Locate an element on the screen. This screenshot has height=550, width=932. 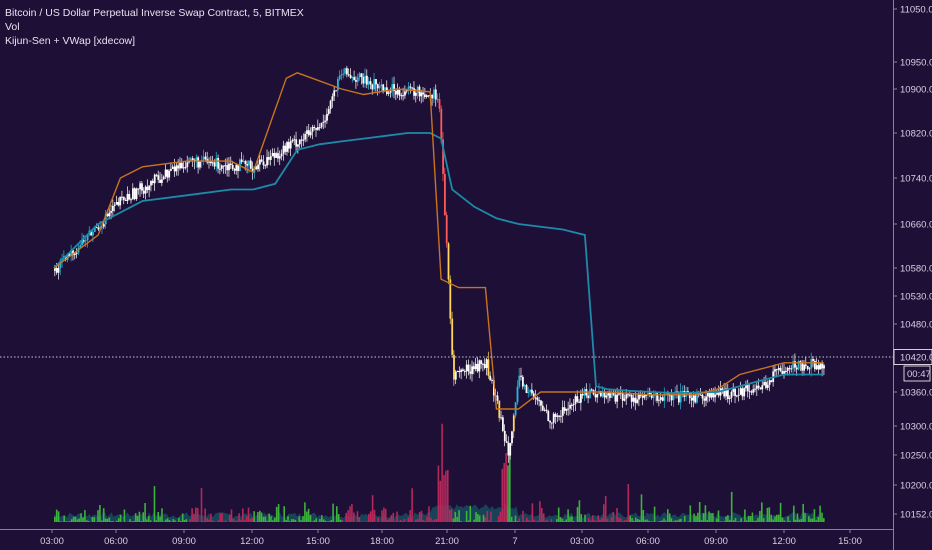
indicator-legend-label: Kijun-Sen + VWap [xdecow] is located at coordinates (70, 41).